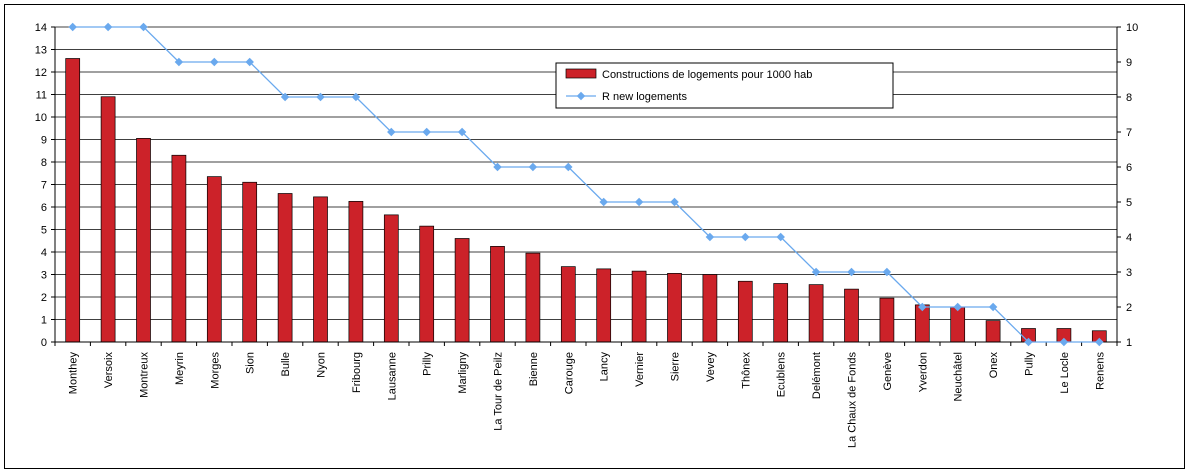  Describe the element at coordinates (251, 363) in the screenshot. I see `category-label: Sion` at that location.